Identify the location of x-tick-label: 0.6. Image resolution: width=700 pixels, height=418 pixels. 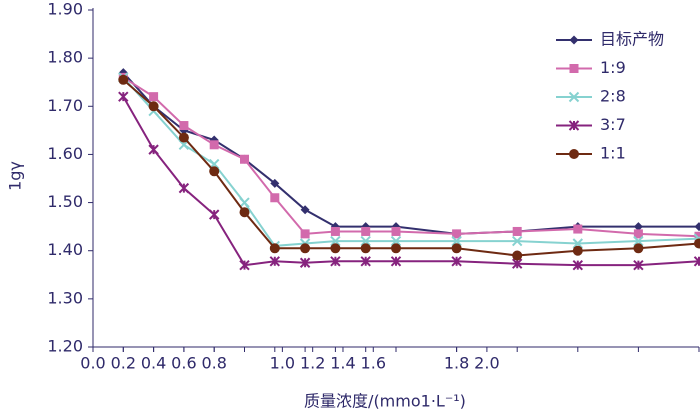
(183, 363).